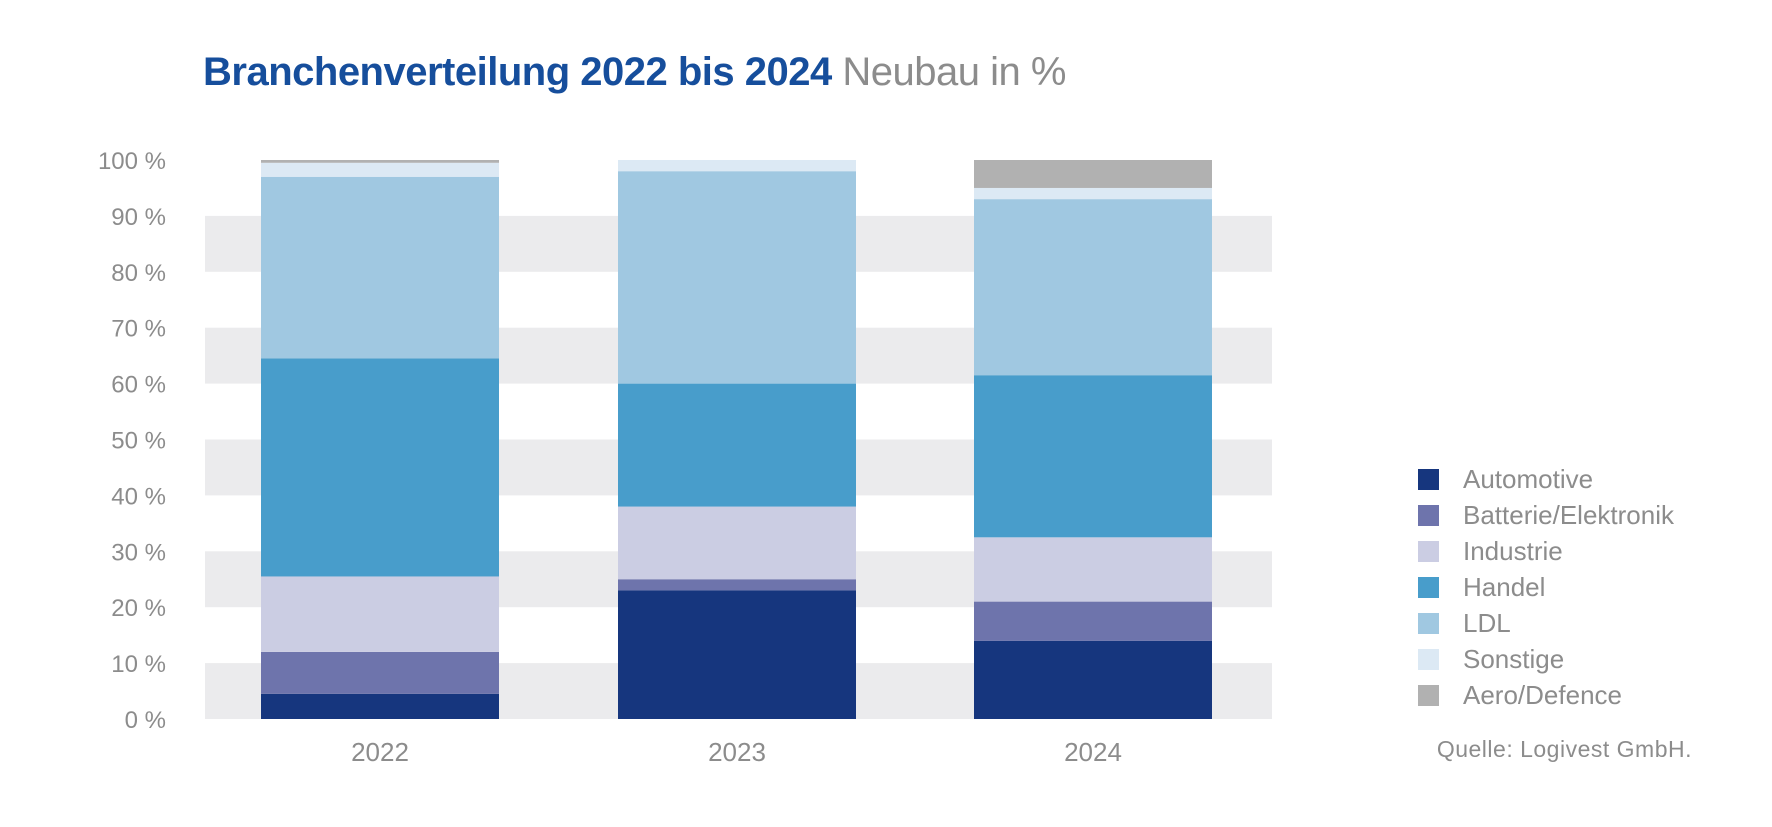  I want to click on legend-item: Batterie/Elektronik, so click(1546, 515).